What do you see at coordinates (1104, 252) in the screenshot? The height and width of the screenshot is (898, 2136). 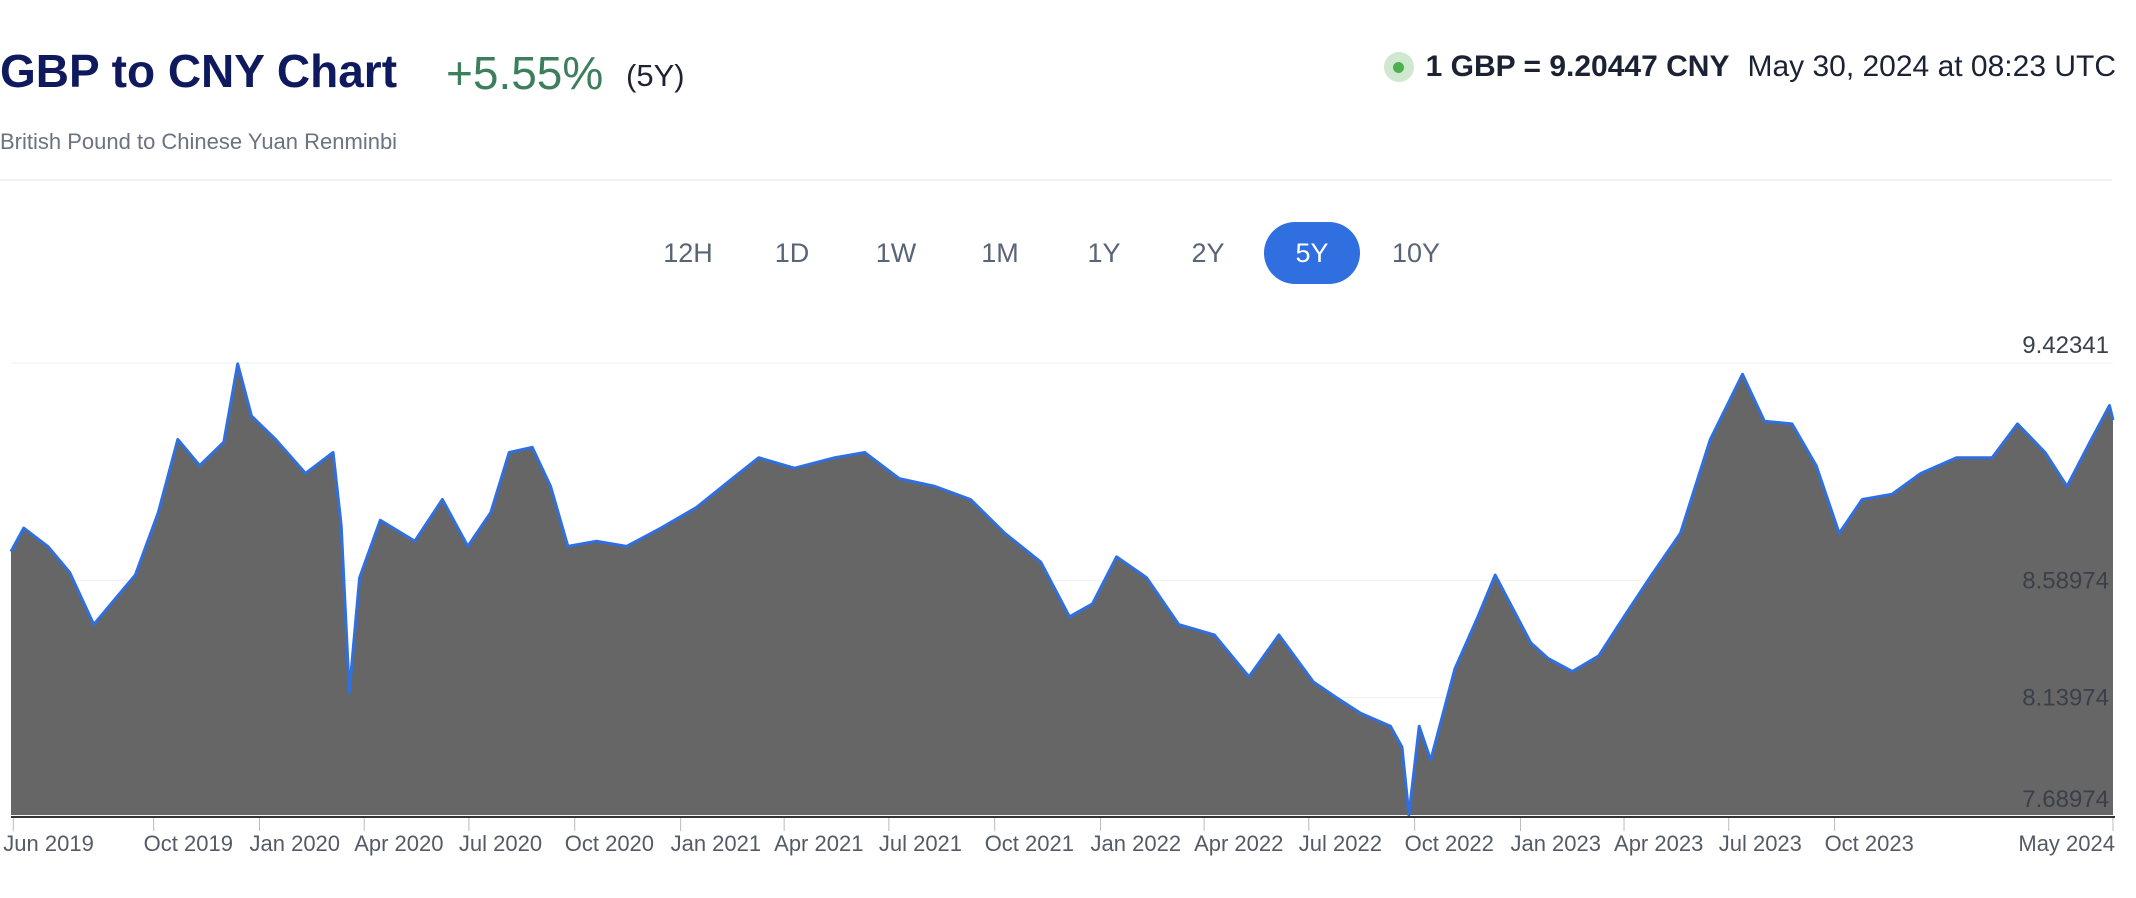 I see `tab-1y: 1Y` at bounding box center [1104, 252].